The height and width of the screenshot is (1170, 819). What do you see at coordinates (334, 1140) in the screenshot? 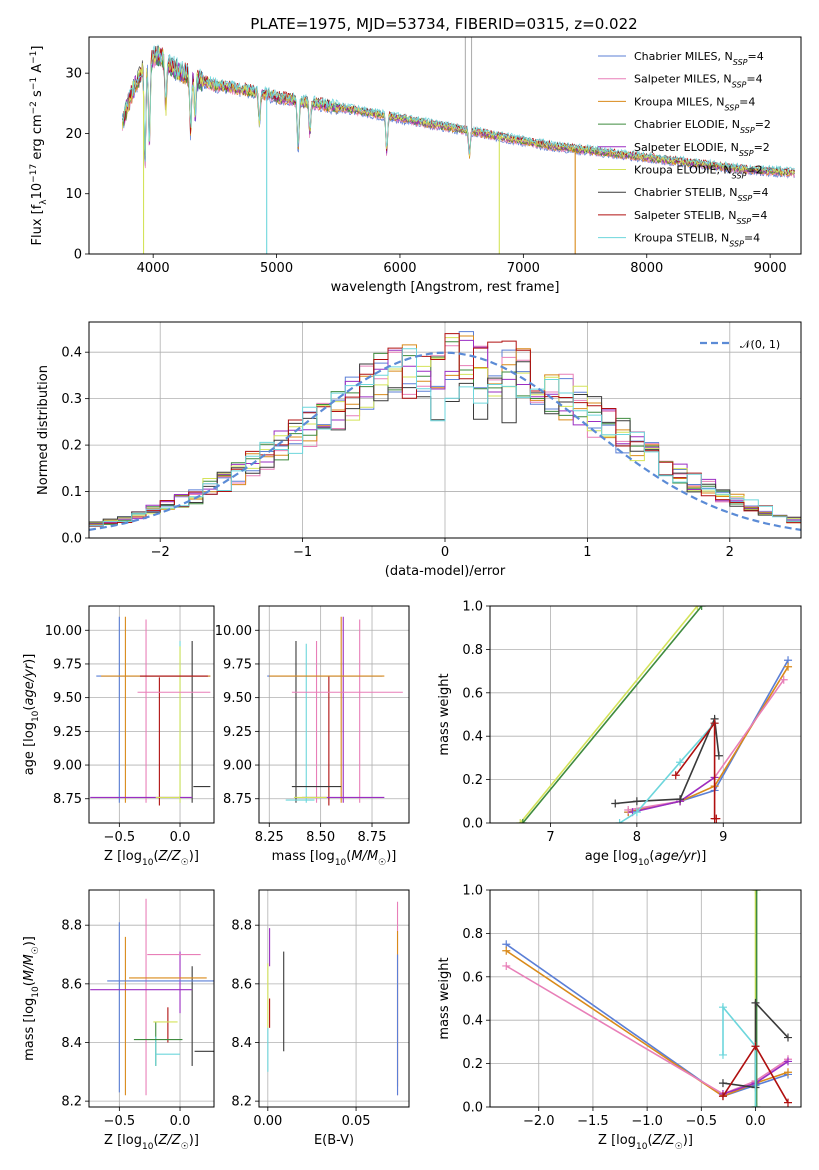
I see `label-part: E(B-V)` at bounding box center [334, 1140].